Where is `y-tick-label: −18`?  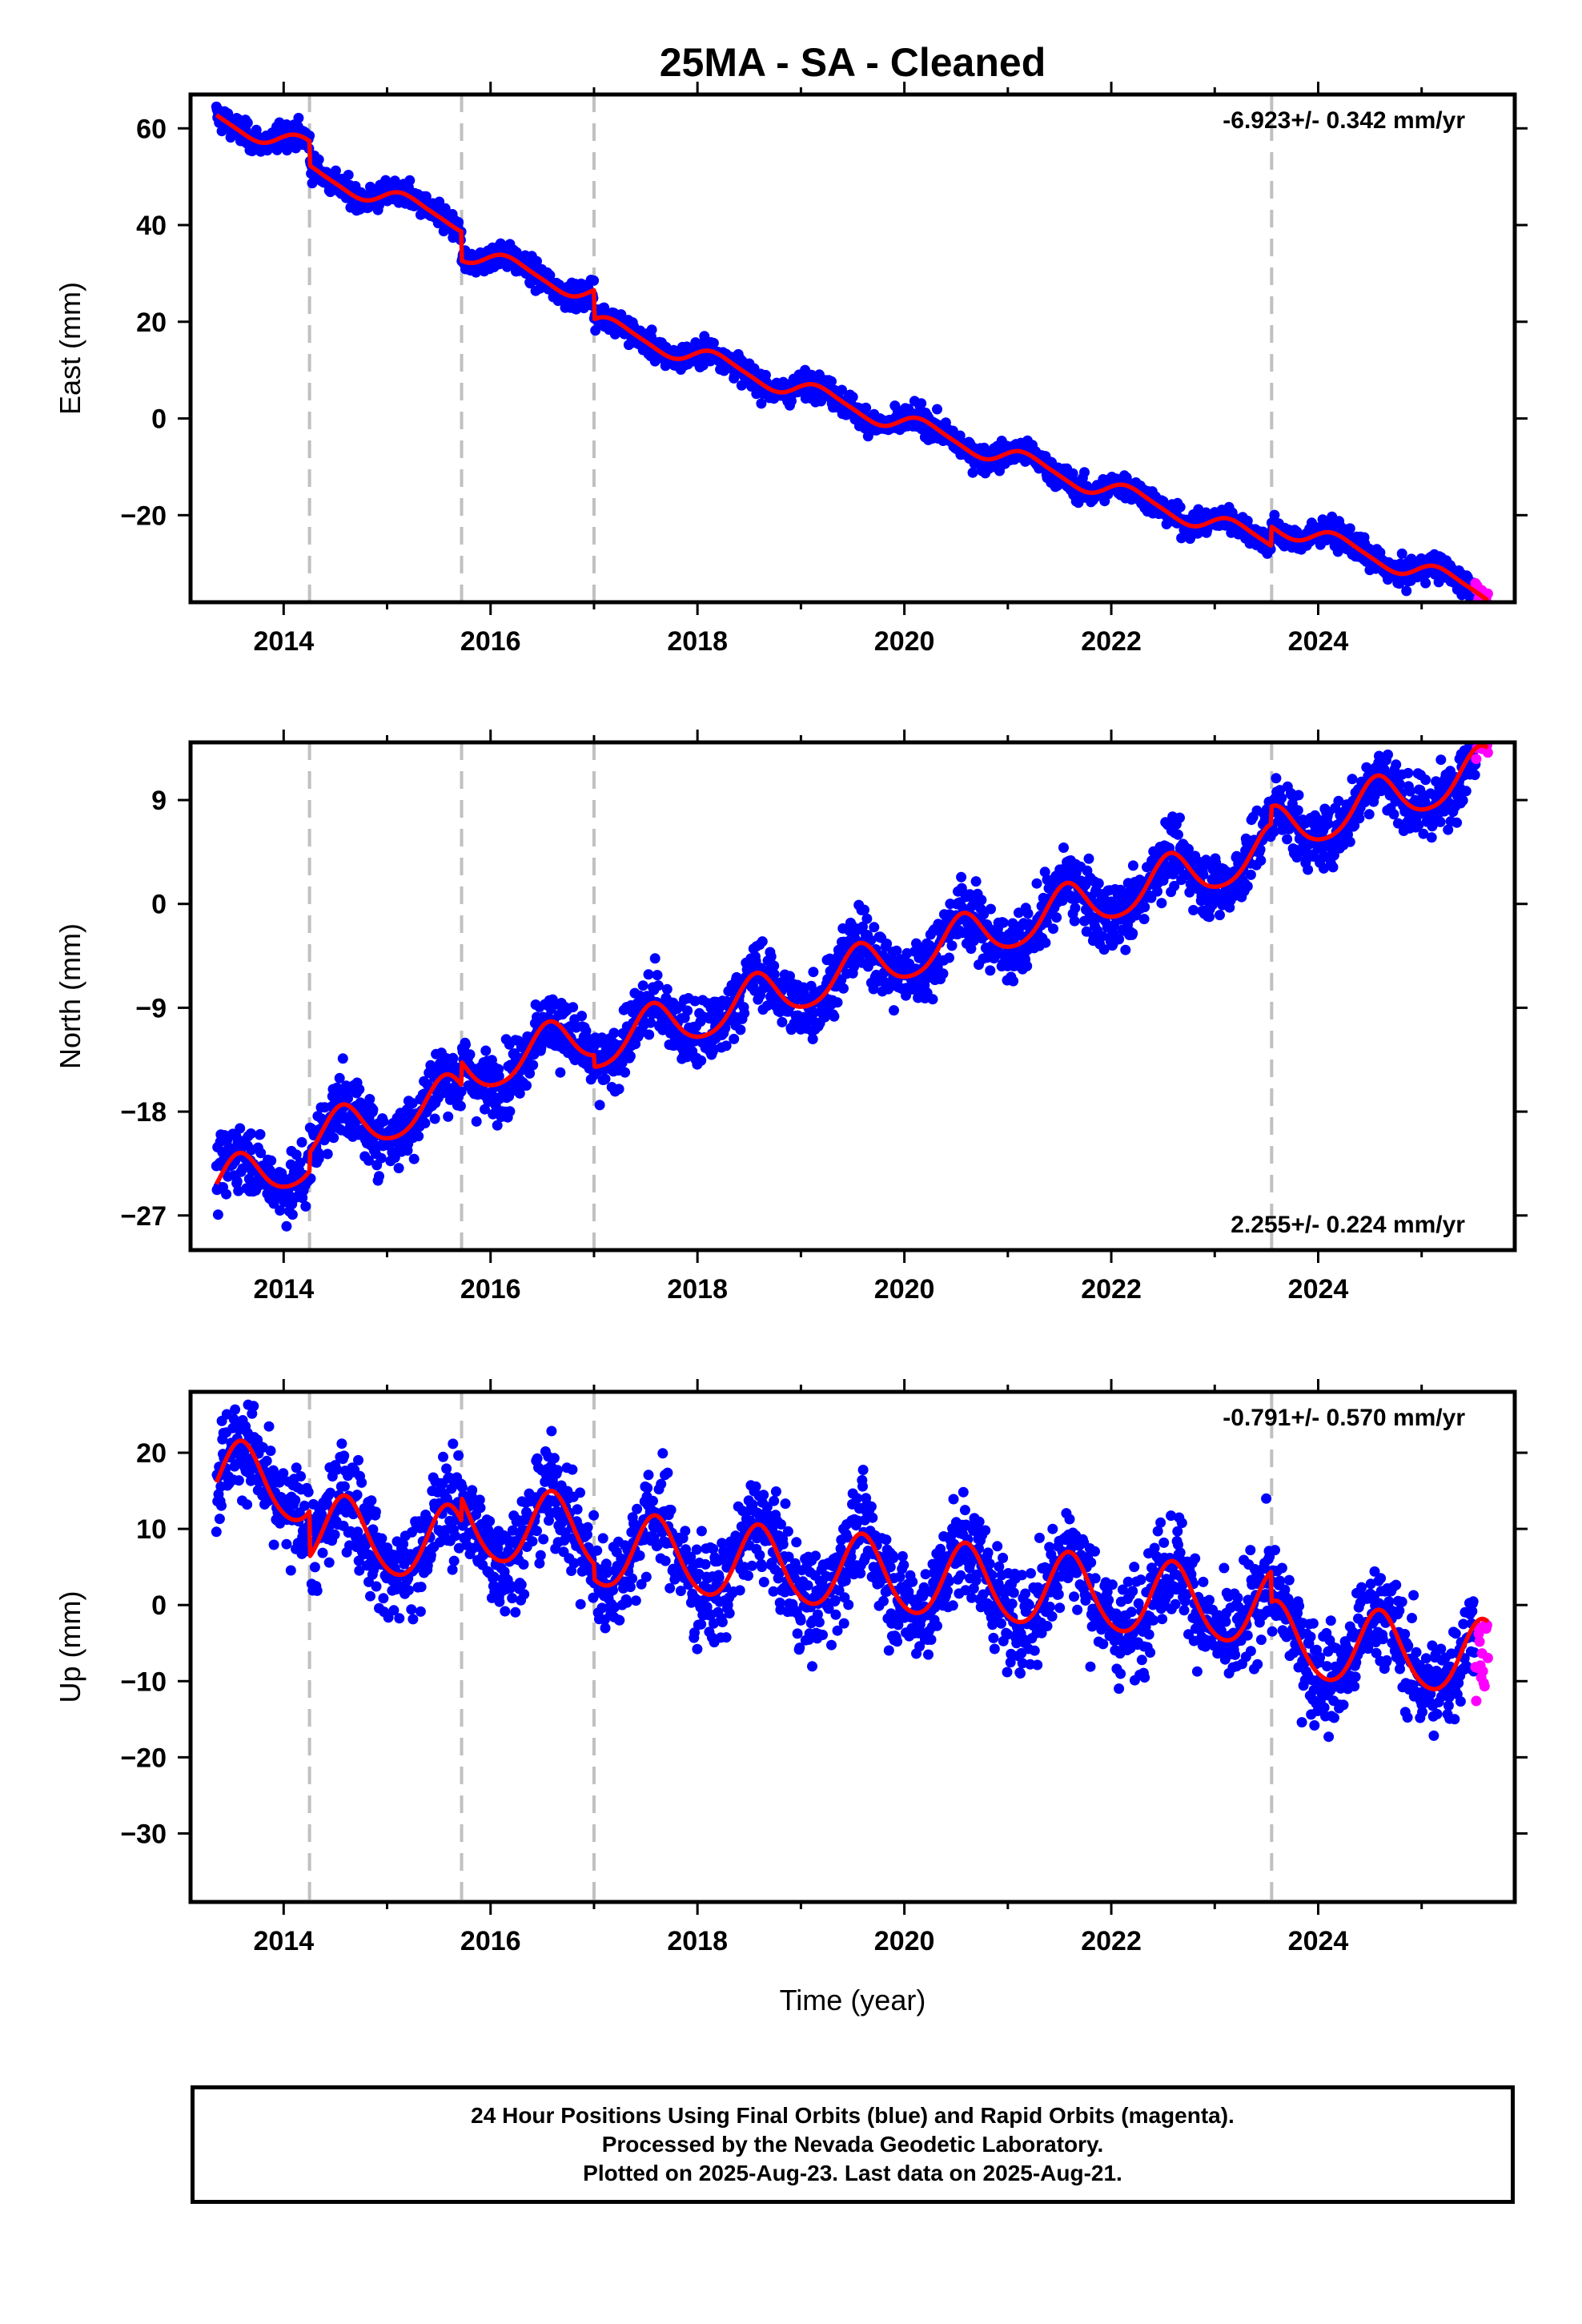
y-tick-label: −18 is located at coordinates (144, 1112).